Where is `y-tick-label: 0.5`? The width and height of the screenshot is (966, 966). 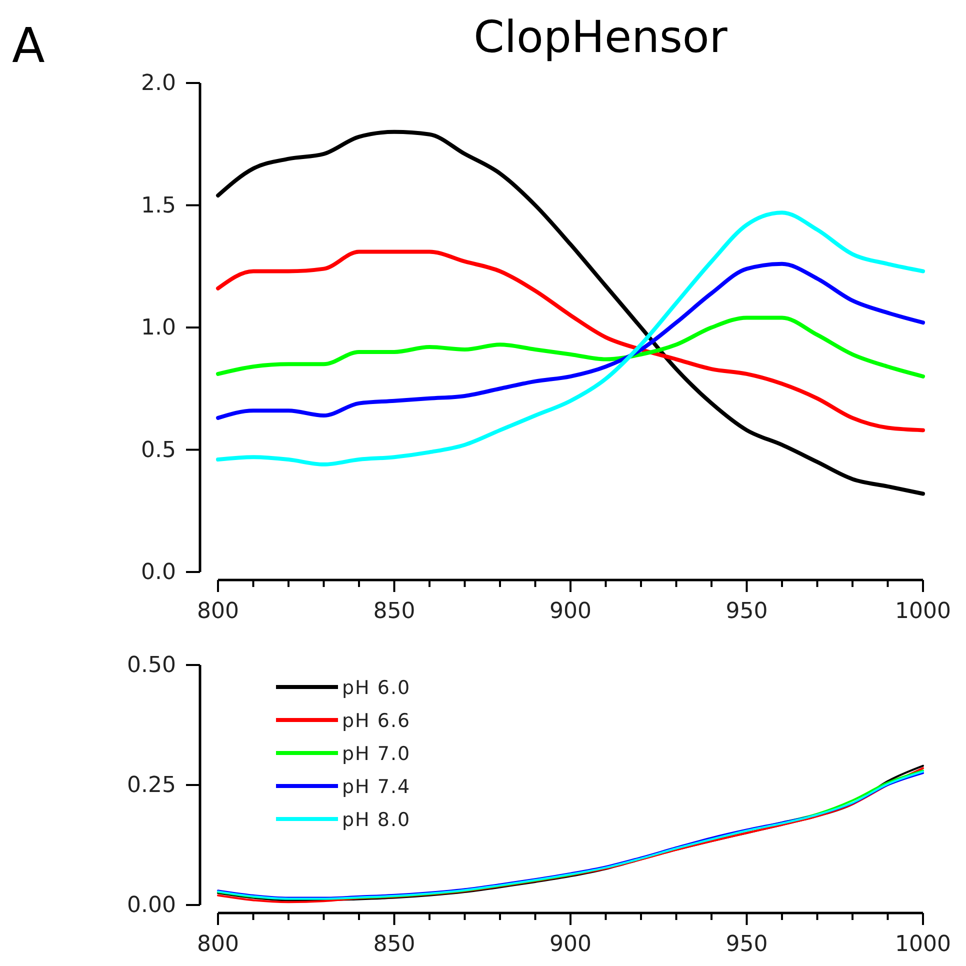
y-tick-label: 0.5 is located at coordinates (158, 450).